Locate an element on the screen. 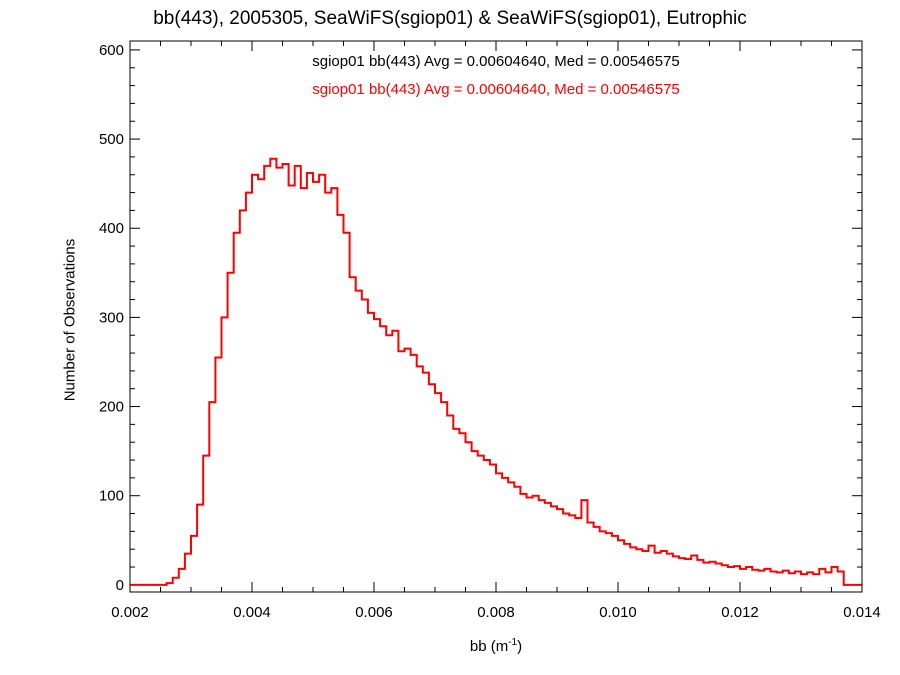 Image resolution: width=900 pixels, height=675 pixels. y-tick-label: 500 is located at coordinates (111, 139).